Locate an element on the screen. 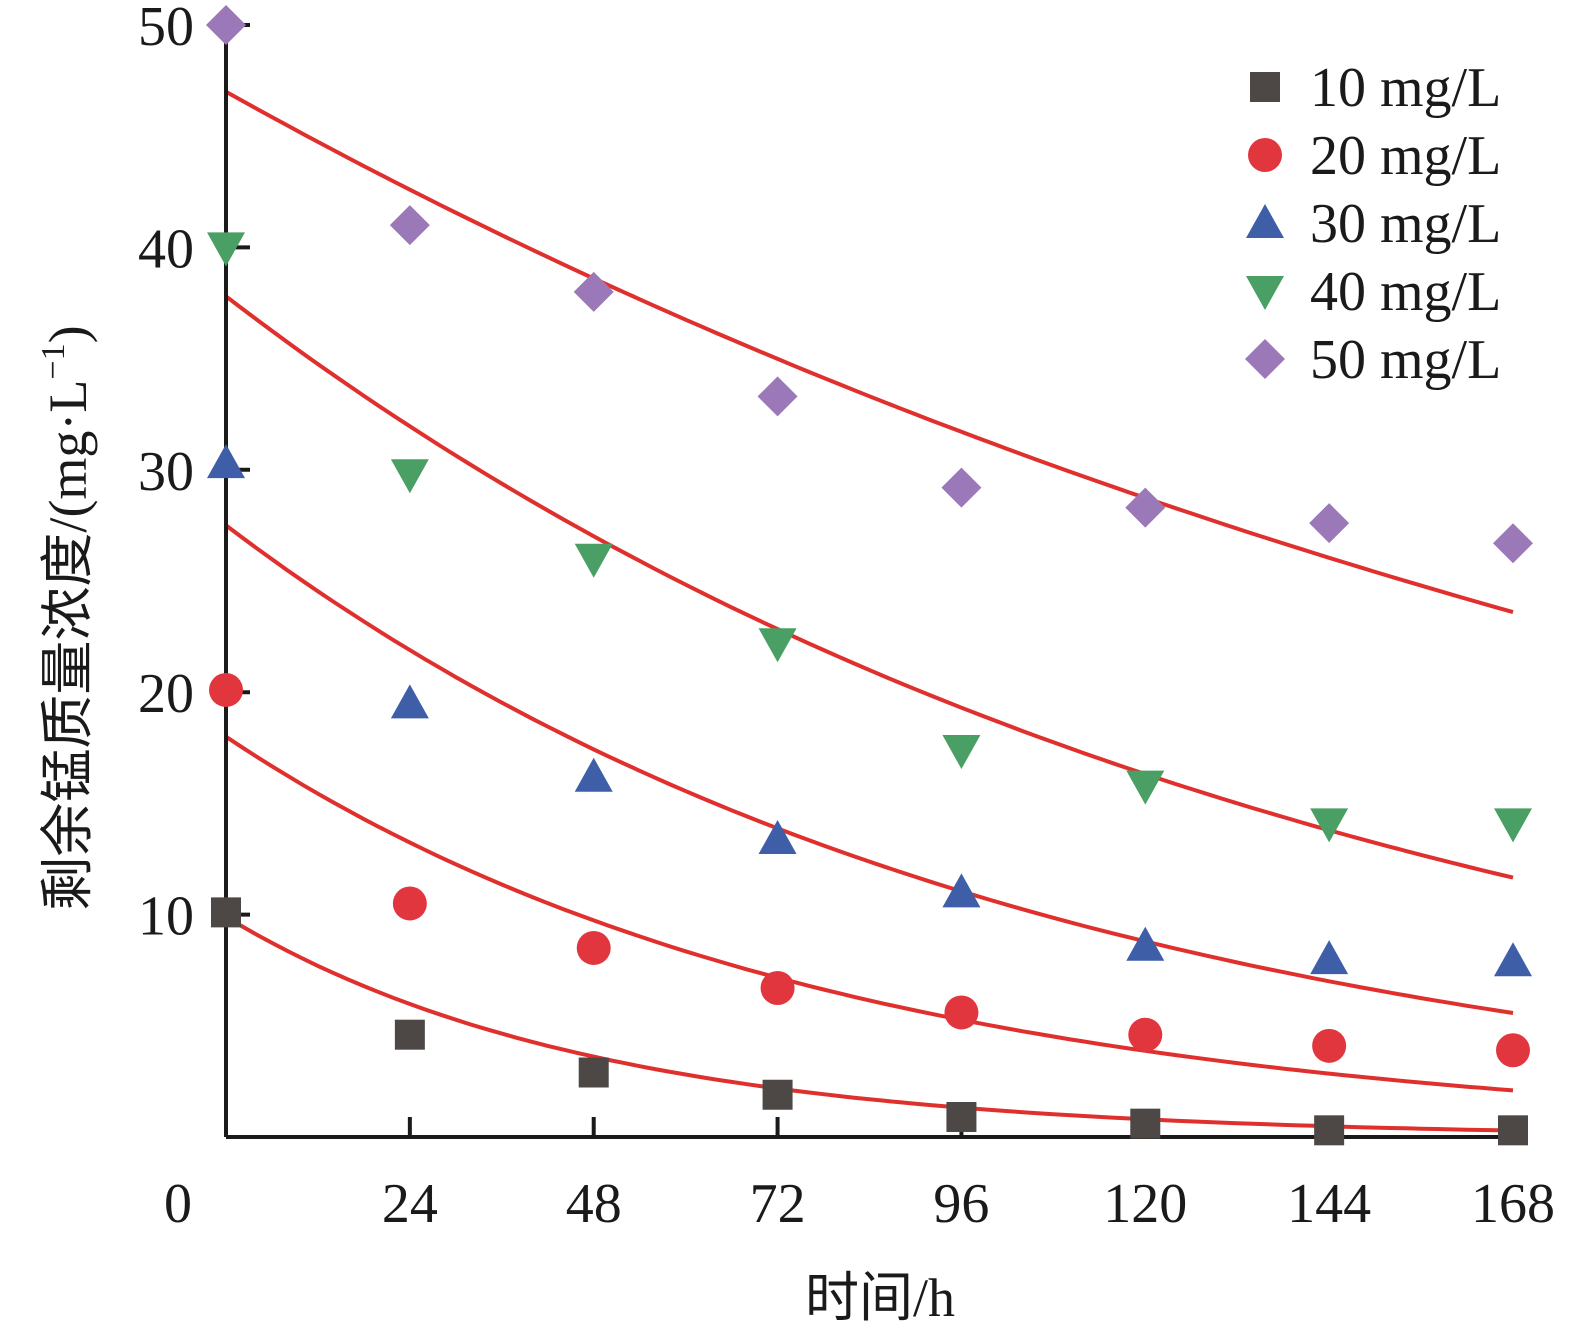 The image size is (1572, 1341). x-tick-label: 168 is located at coordinates (1513, 1204).